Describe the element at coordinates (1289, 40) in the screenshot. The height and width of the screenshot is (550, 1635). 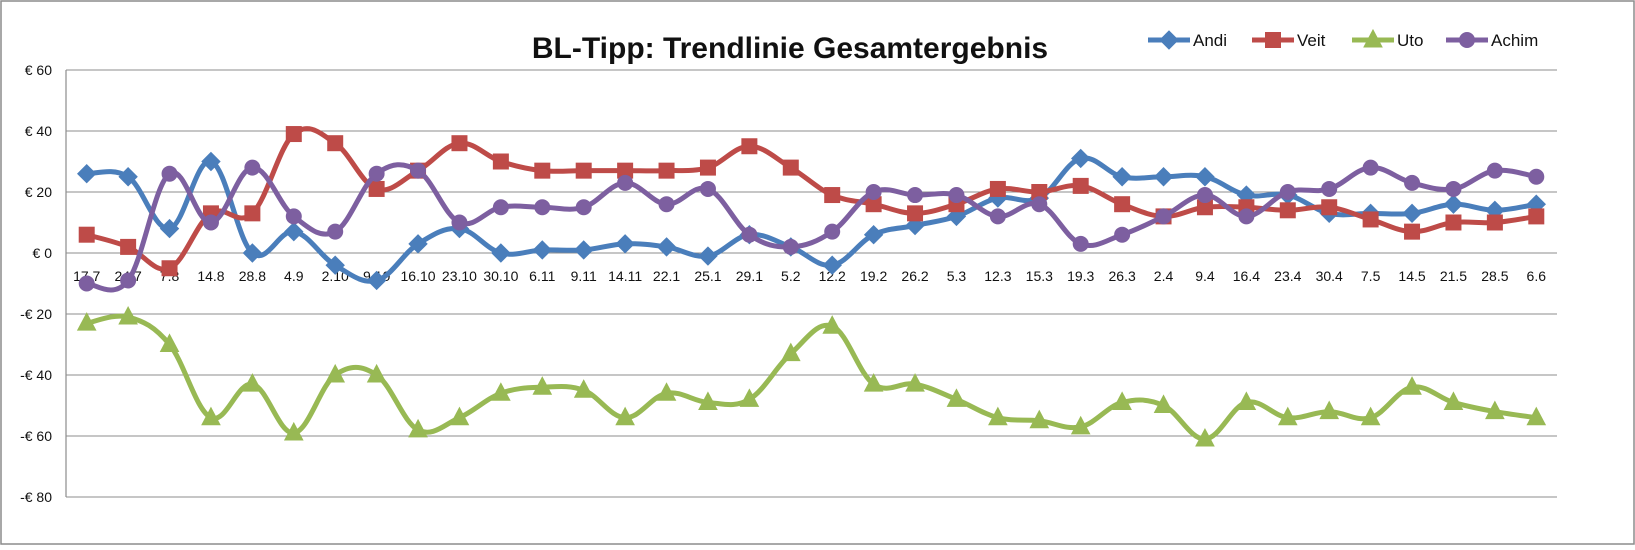
I see `legend-item-veit: Veit` at that location.